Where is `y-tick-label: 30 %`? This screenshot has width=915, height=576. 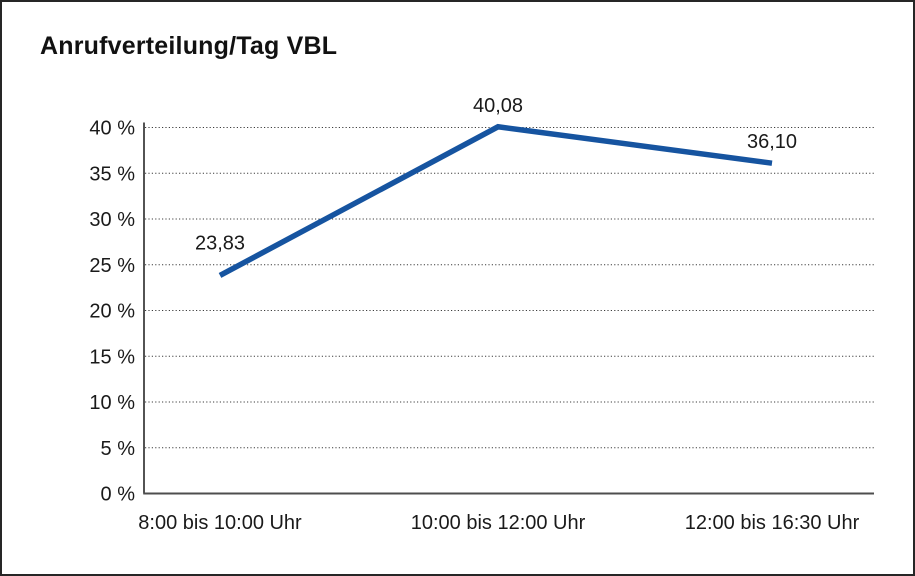 y-tick-label: 30 % is located at coordinates (112, 220).